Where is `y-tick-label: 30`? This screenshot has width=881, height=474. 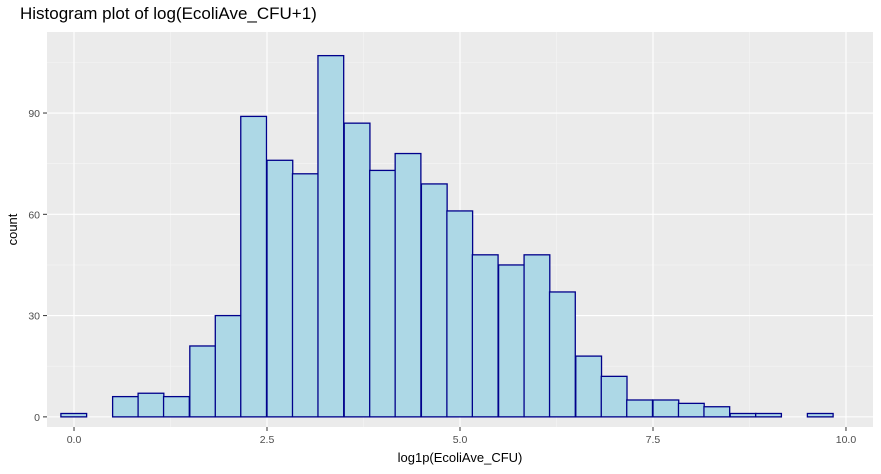 y-tick-label: 30 is located at coordinates (34, 317).